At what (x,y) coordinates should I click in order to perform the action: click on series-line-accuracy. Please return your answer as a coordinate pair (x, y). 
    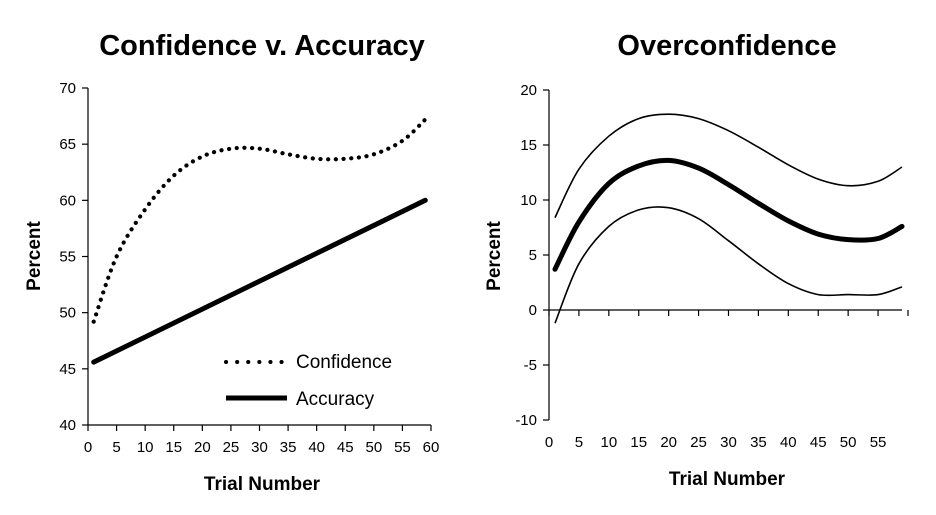
    Looking at the image, I should click on (259, 281).